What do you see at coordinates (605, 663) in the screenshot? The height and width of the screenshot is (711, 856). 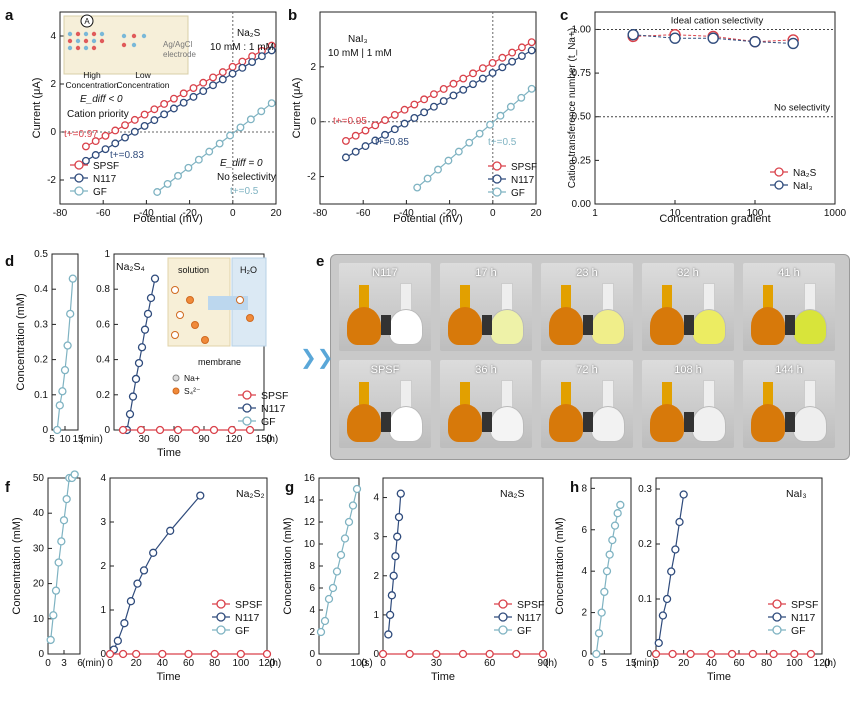 I see `x-tick-label: 5` at bounding box center [605, 663].